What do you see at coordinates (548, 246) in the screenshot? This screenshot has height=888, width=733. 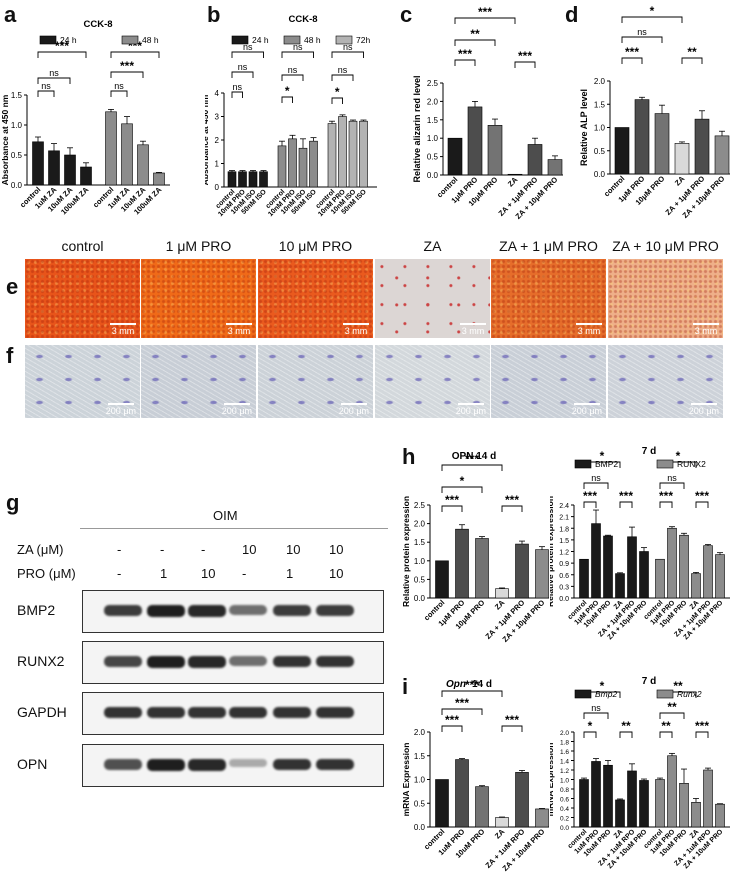 I see `photo-title: ZA + 1 μM PRO` at bounding box center [548, 246].